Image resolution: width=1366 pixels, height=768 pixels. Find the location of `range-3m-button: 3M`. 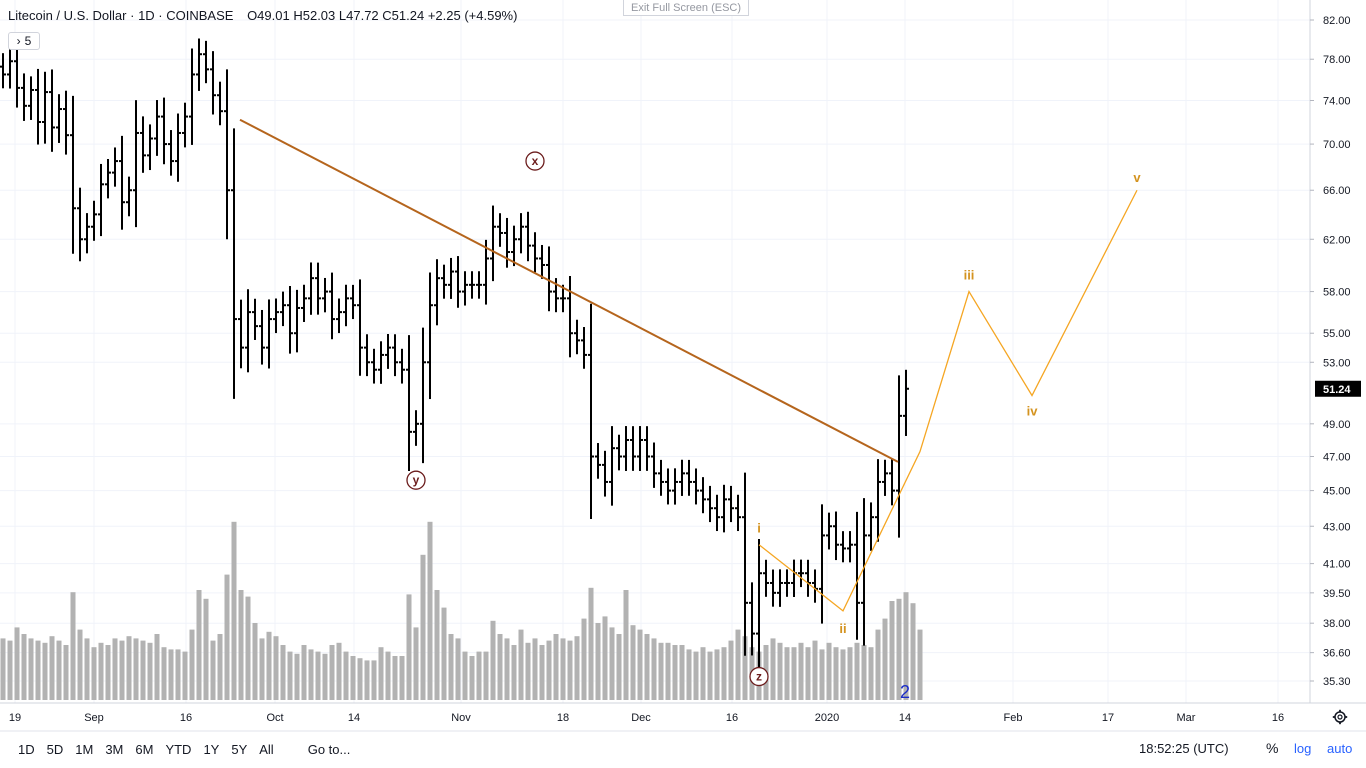

range-3m-button: 3M is located at coordinates (114, 749).